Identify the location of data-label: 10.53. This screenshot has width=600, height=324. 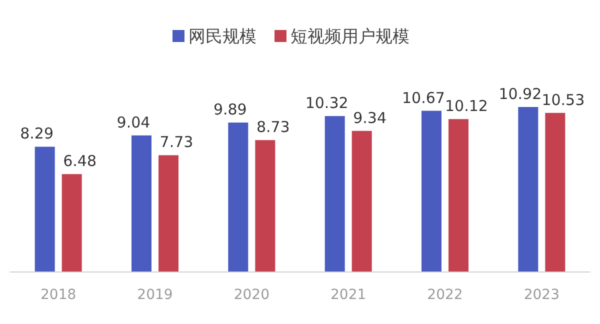
(563, 99).